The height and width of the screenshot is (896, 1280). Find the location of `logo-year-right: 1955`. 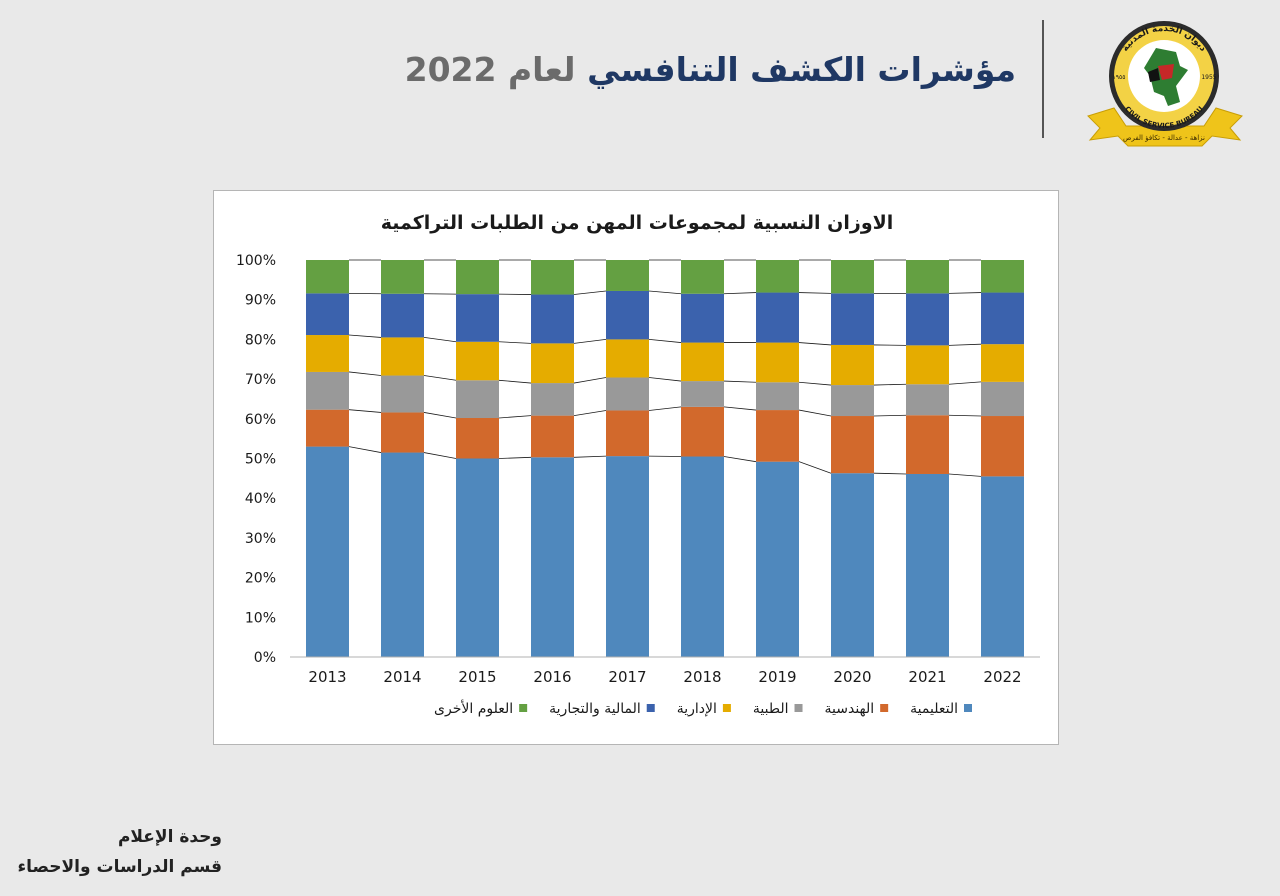

logo-year-right: 1955 is located at coordinates (1208, 77).